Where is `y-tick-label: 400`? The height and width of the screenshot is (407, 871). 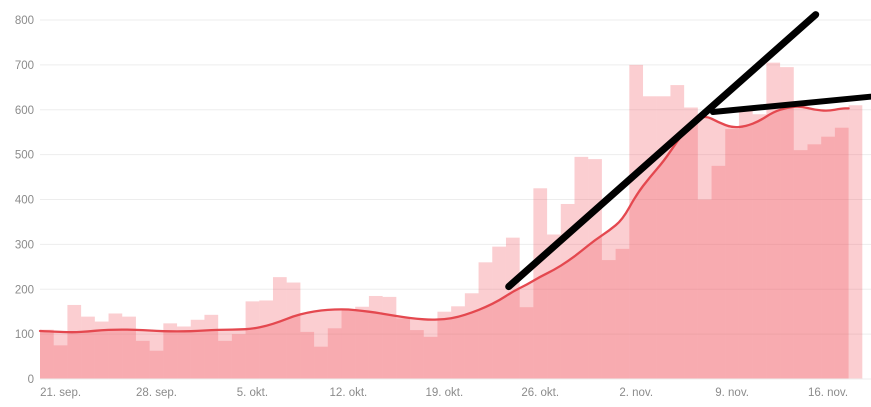
y-tick-label: 400 is located at coordinates (24, 201).